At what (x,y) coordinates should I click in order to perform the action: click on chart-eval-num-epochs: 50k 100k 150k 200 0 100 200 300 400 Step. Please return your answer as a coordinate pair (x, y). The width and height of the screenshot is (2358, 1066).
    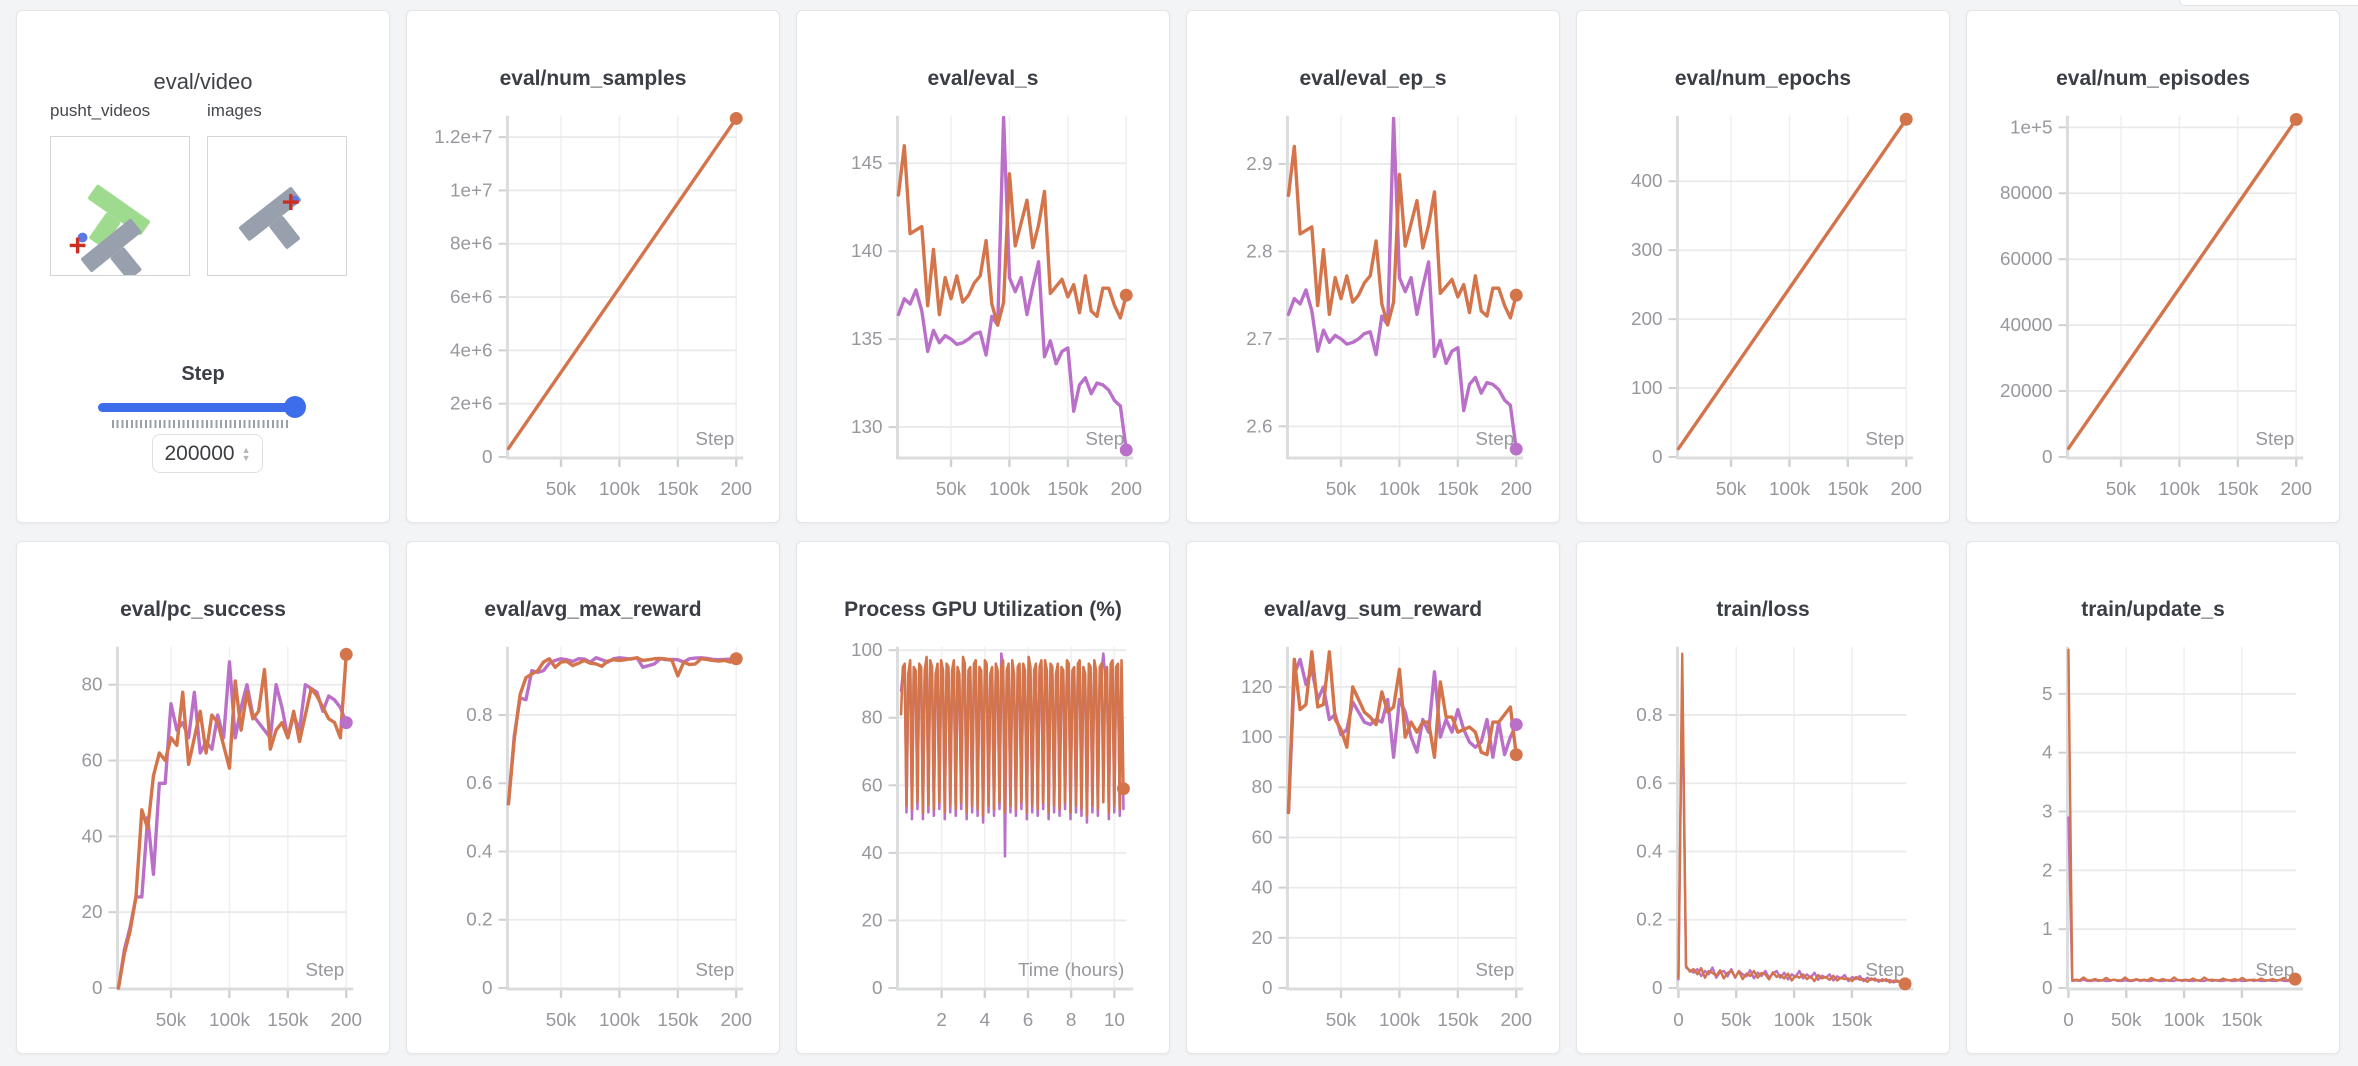
    Looking at the image, I should click on (1763, 266).